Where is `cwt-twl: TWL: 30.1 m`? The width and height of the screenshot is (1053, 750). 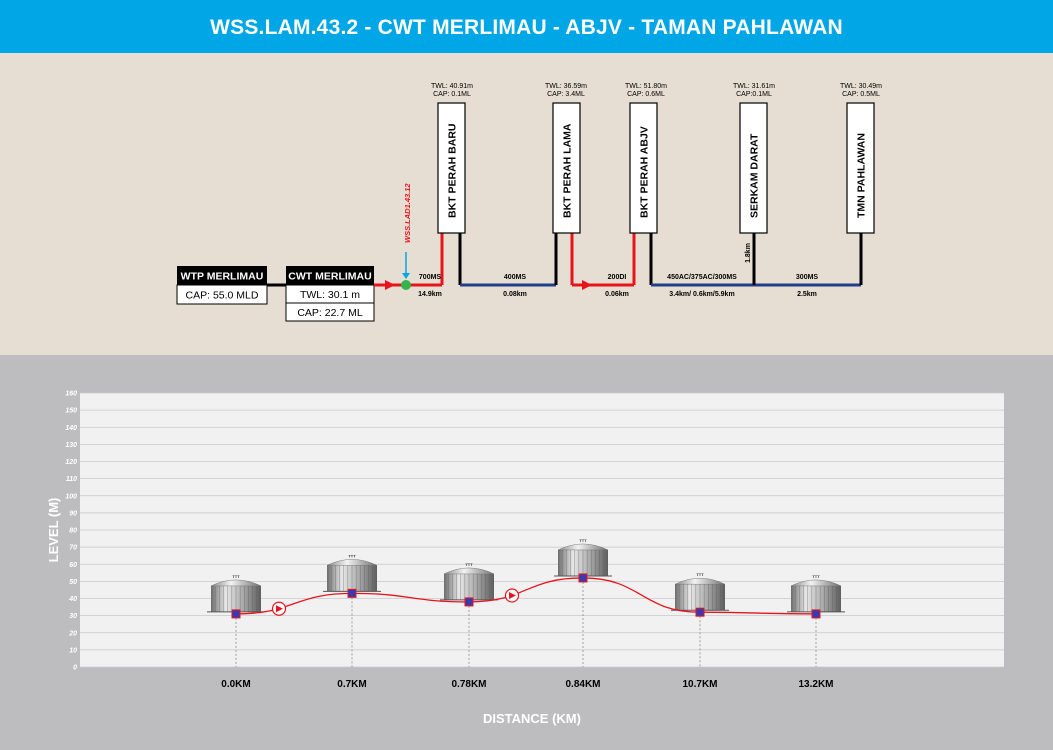 cwt-twl: TWL: 30.1 m is located at coordinates (330, 295).